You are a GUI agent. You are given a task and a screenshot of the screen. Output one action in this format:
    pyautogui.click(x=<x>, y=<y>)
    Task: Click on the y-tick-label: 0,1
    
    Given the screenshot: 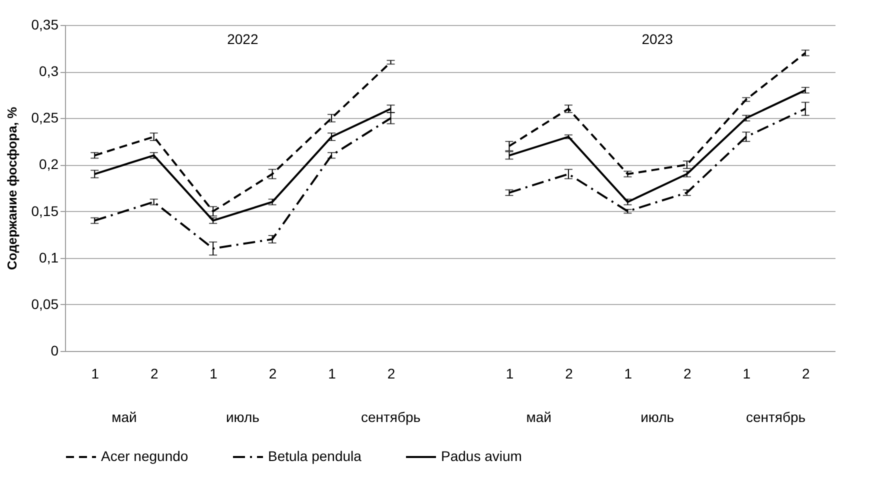 What is the action you would take?
    pyautogui.click(x=49, y=257)
    